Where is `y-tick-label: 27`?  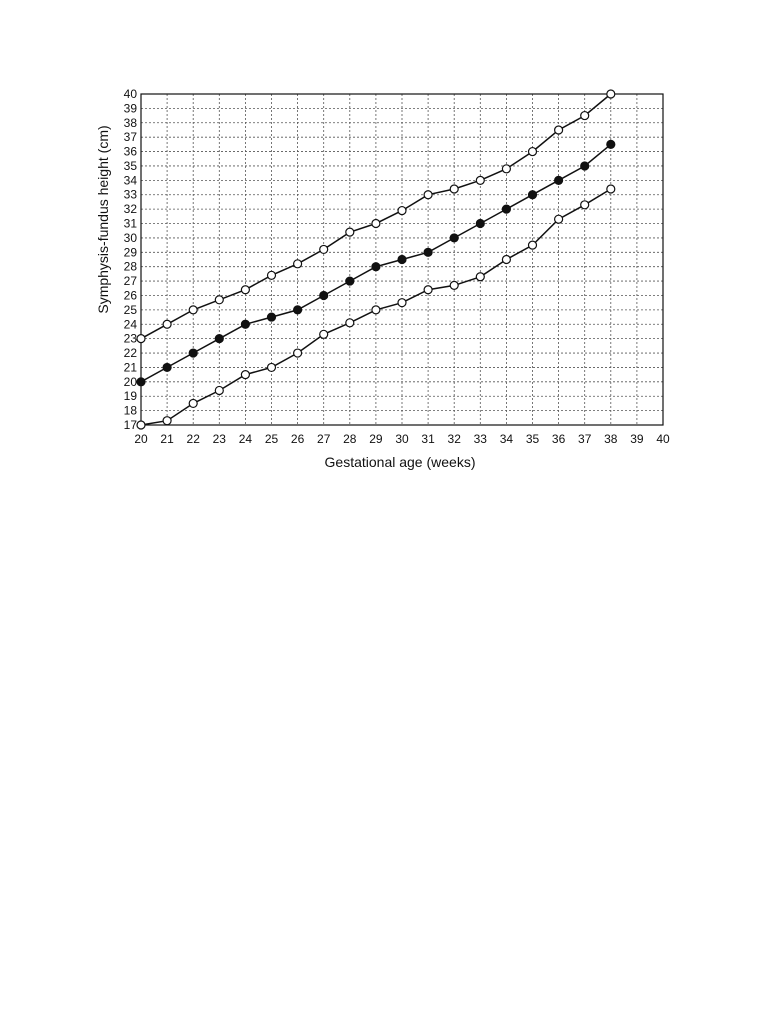
y-tick-label: 27 is located at coordinates (131, 281).